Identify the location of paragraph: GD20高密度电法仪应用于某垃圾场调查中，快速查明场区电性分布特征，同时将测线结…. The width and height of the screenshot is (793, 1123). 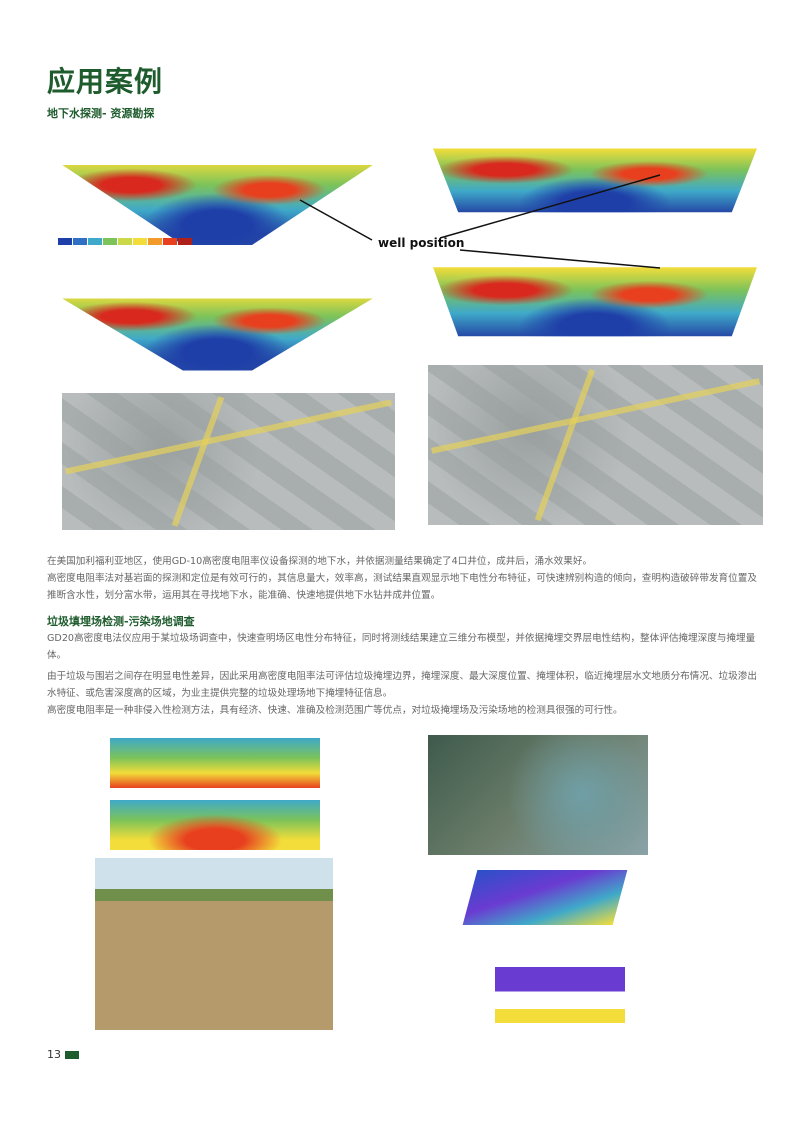
(401, 647).